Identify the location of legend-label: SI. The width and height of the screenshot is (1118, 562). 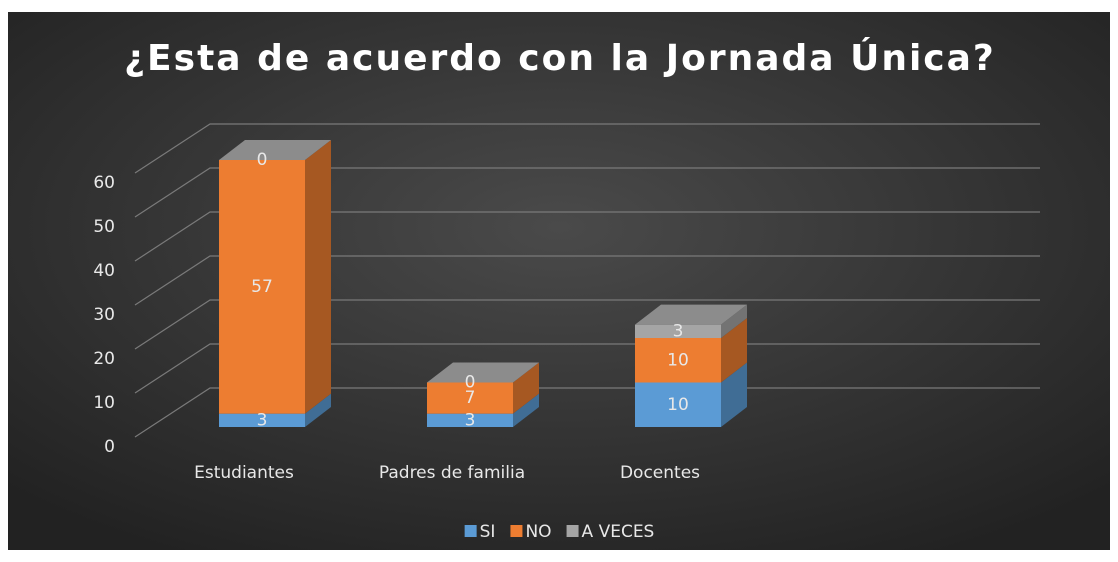
(488, 532).